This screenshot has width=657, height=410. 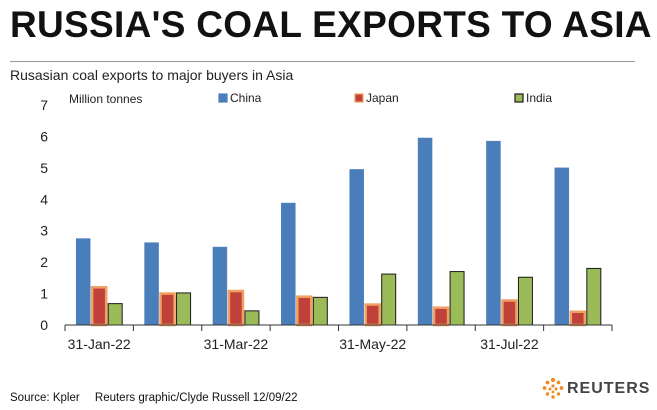 I want to click on y-tick-label: 7, so click(x=44, y=105).